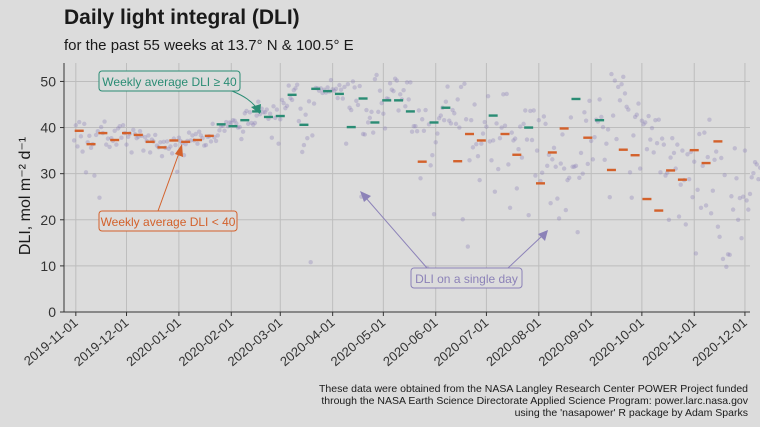 The height and width of the screenshot is (427, 760). I want to click on y-tick-label: 10, so click(48, 266).